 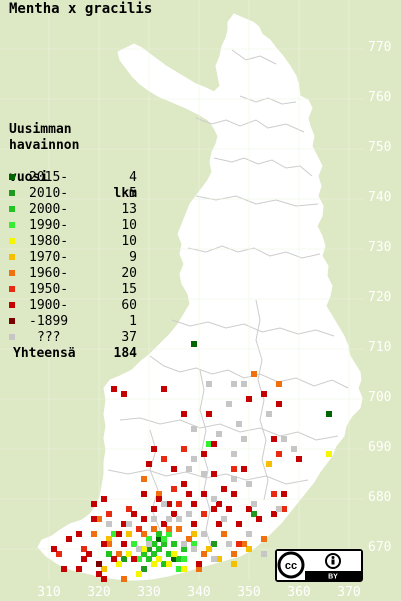 What do you see at coordinates (380, 397) in the screenshot?
I see `y-tick-label: 700` at bounding box center [380, 397].